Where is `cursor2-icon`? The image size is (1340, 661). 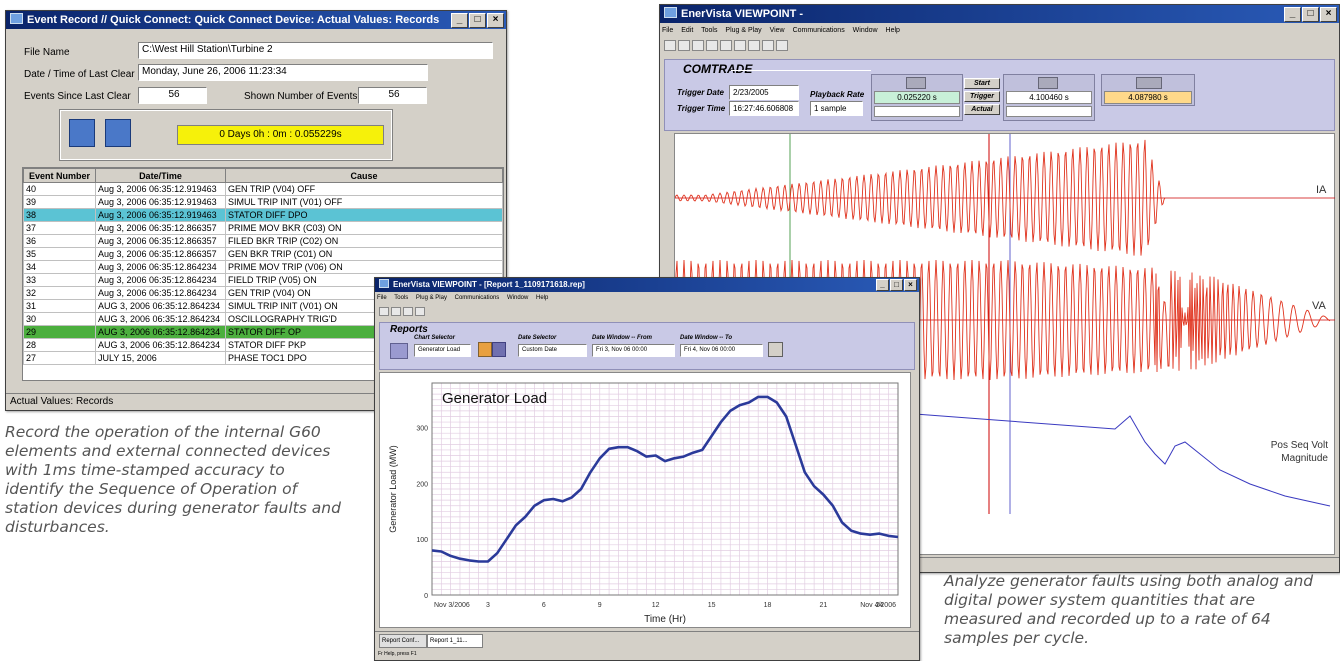
cursor2-icon is located at coordinates (1048, 83).